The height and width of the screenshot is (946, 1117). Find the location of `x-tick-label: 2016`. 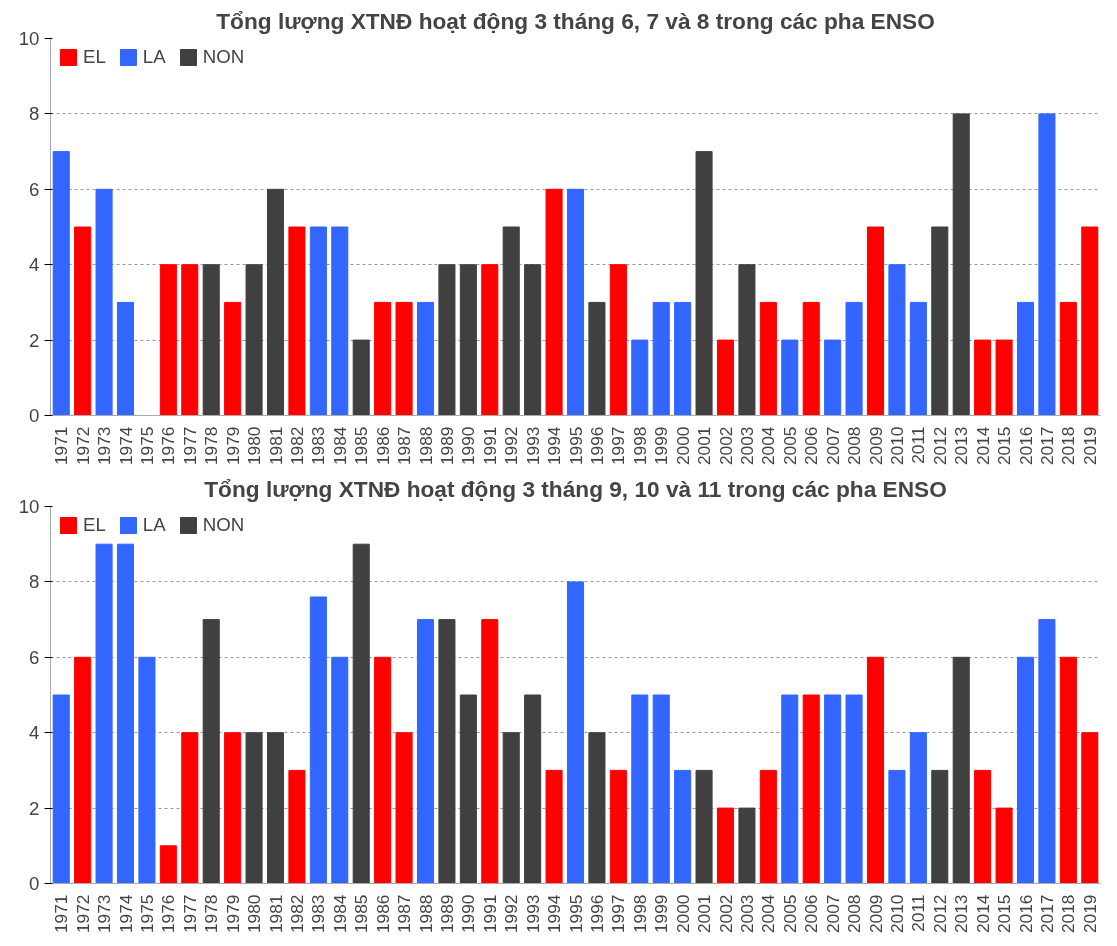

x-tick-label: 2016 is located at coordinates (1025, 914).